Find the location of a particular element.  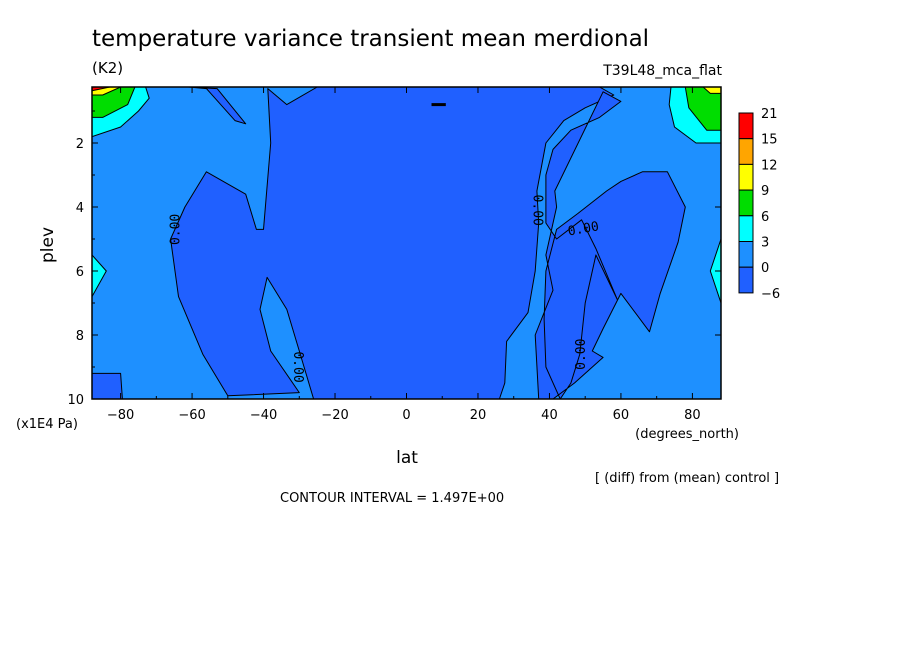

contour-label-4: 0.00 is located at coordinates (297, 366).